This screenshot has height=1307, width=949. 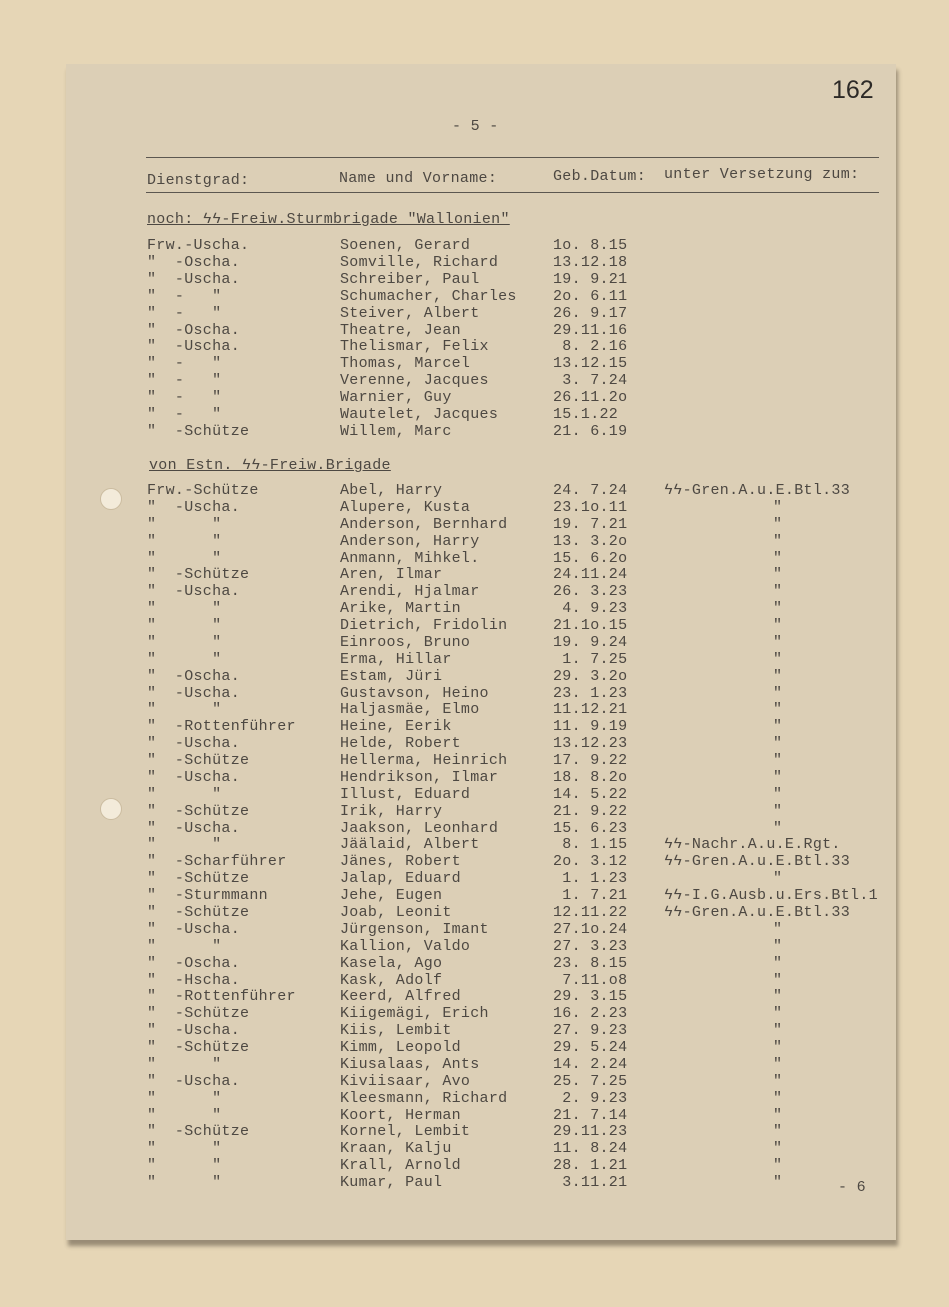 What do you see at coordinates (414, 693) in the screenshot?
I see `cell-name: Gustavson, Heino` at bounding box center [414, 693].